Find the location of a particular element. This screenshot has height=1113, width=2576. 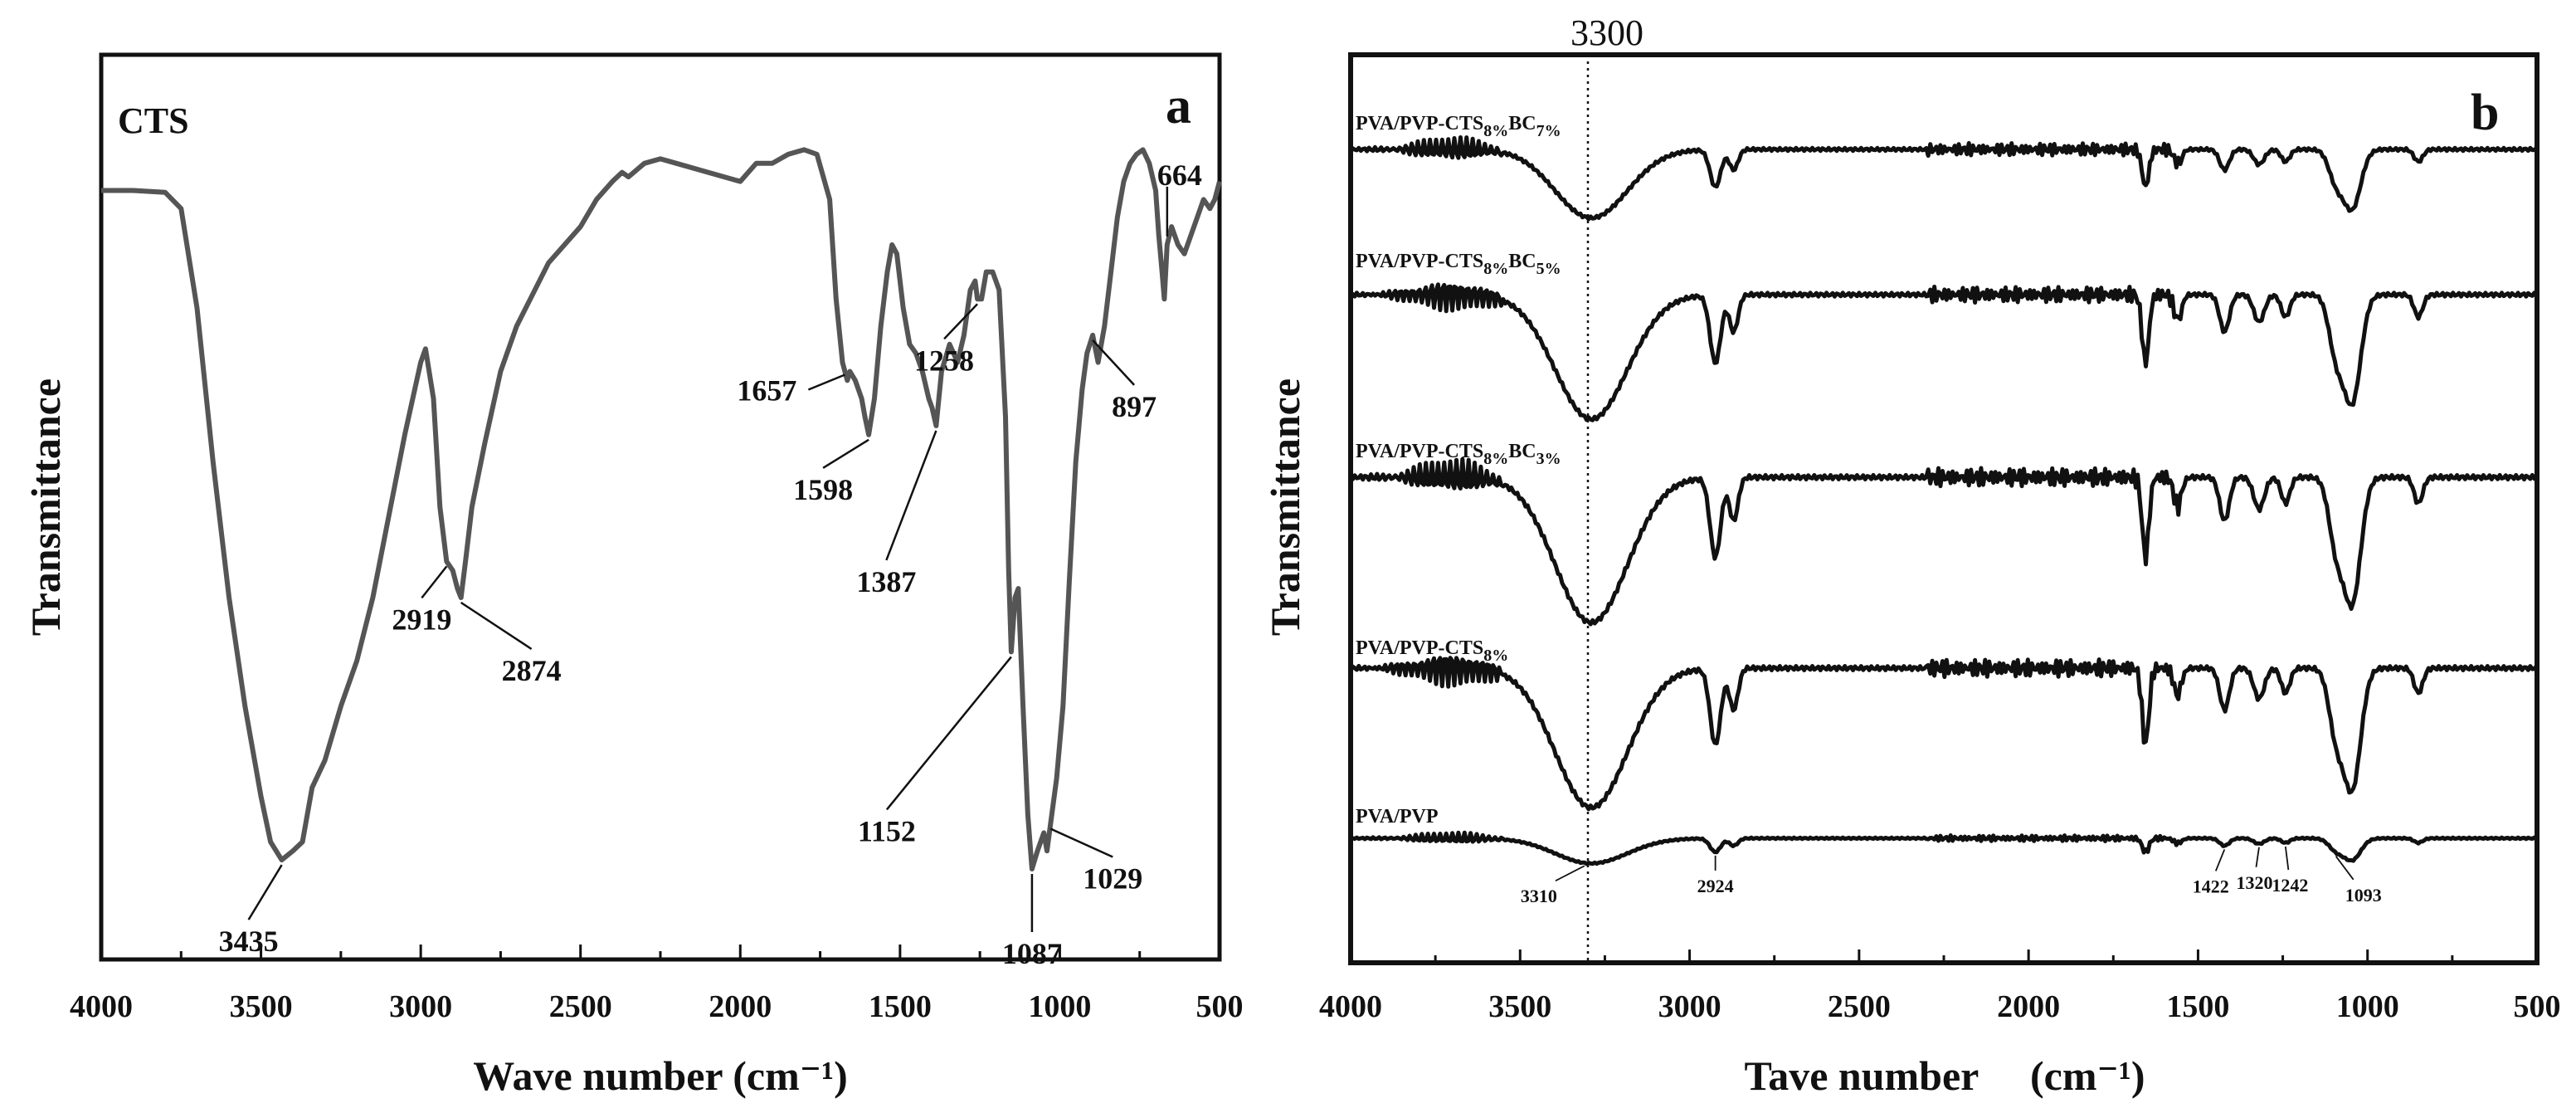

peak-text: 3310 is located at coordinates (1539, 896).